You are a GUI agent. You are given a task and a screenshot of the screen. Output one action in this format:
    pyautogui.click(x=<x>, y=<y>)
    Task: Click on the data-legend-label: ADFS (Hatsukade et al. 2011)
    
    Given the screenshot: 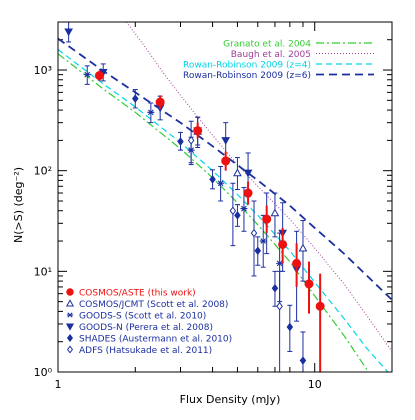 What is the action you would take?
    pyautogui.click(x=145, y=351)
    